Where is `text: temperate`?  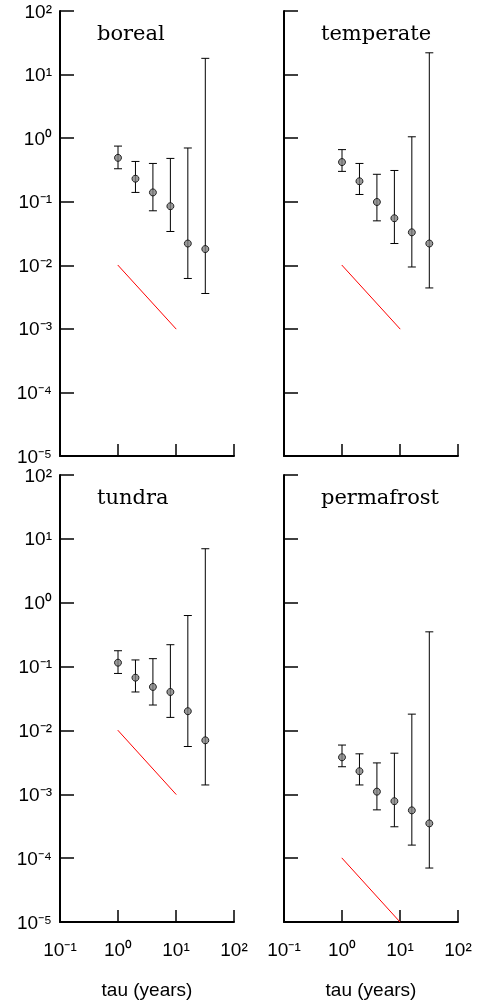 text: temperate is located at coordinates (376, 32).